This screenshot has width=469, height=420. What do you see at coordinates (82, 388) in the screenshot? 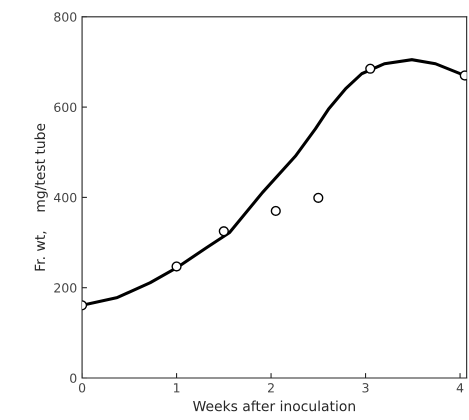
I see `x-tick-label: 0` at bounding box center [82, 388].